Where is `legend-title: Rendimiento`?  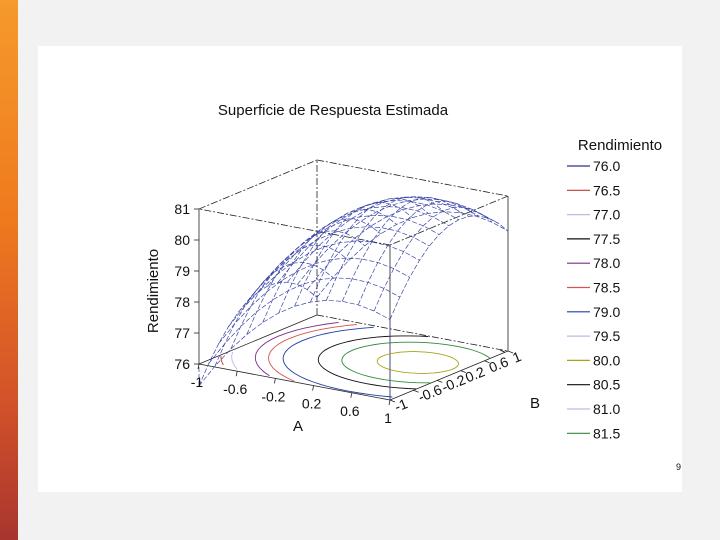
legend-title: Rendimiento is located at coordinates (620, 145).